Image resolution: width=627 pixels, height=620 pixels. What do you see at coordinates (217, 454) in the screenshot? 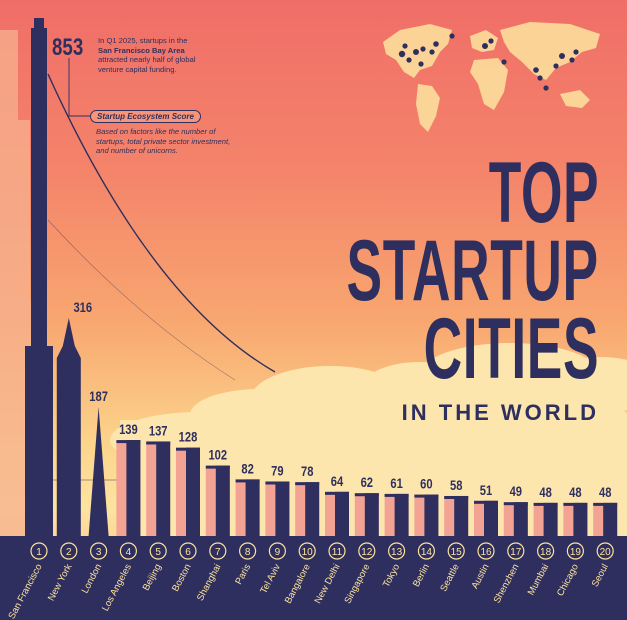
I see `value-label-shanghai: 102` at bounding box center [217, 454].